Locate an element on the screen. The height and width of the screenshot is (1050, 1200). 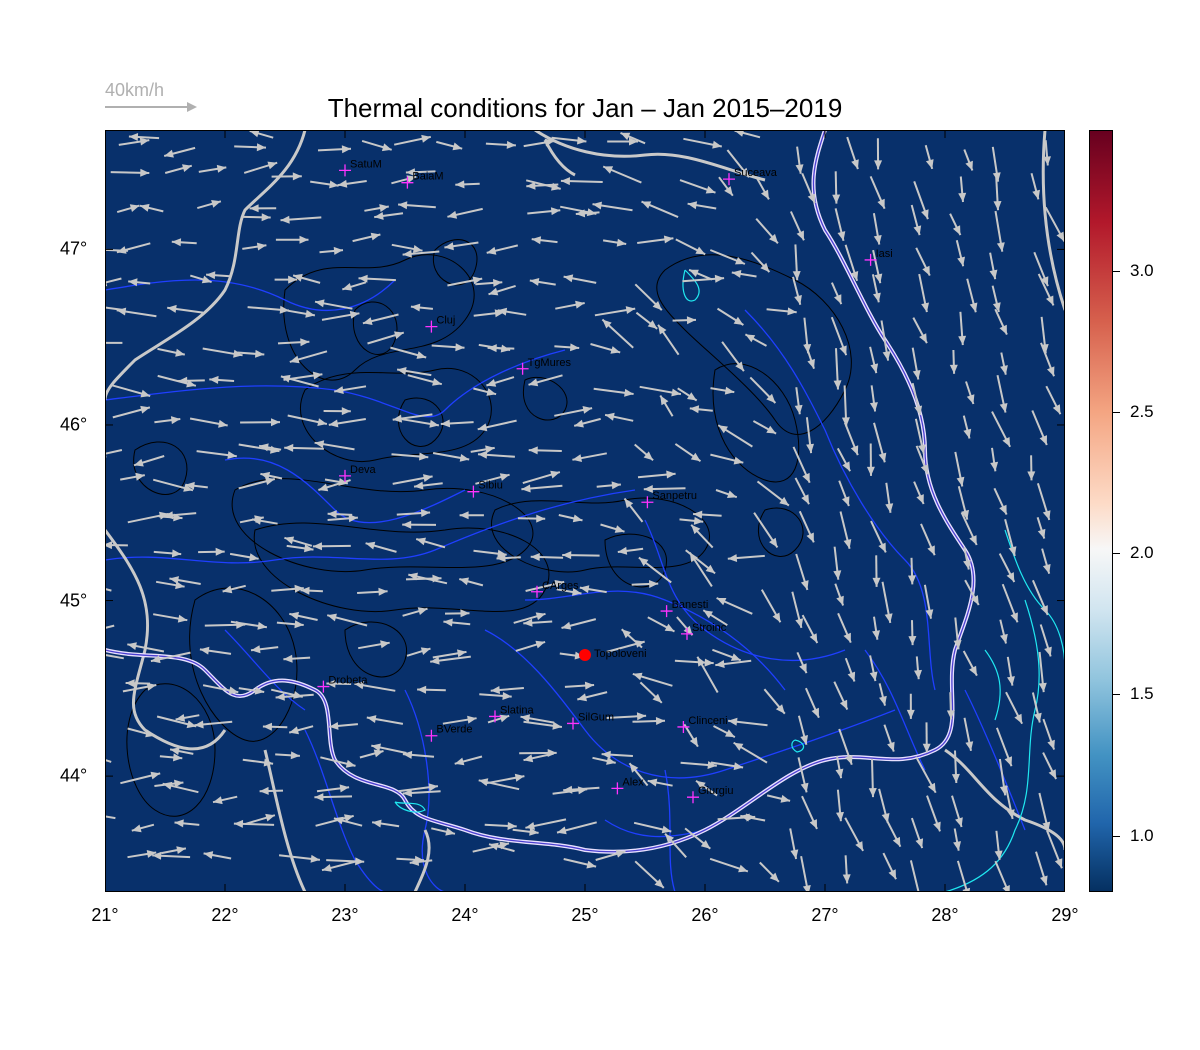
city-marker: Banesti is located at coordinates (684, 608).